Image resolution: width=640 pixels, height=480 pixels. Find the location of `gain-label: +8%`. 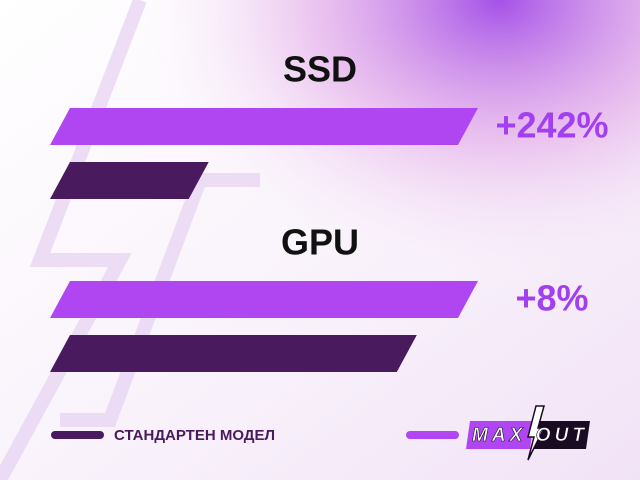

gain-label: +8% is located at coordinates (551, 298).